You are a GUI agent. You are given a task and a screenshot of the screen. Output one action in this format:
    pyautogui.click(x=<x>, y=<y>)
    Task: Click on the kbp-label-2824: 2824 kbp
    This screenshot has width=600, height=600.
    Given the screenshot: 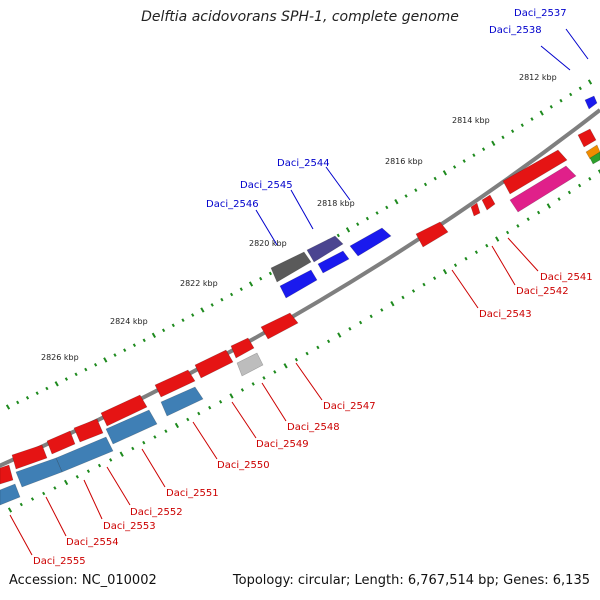 What is the action you would take?
    pyautogui.click(x=129, y=321)
    